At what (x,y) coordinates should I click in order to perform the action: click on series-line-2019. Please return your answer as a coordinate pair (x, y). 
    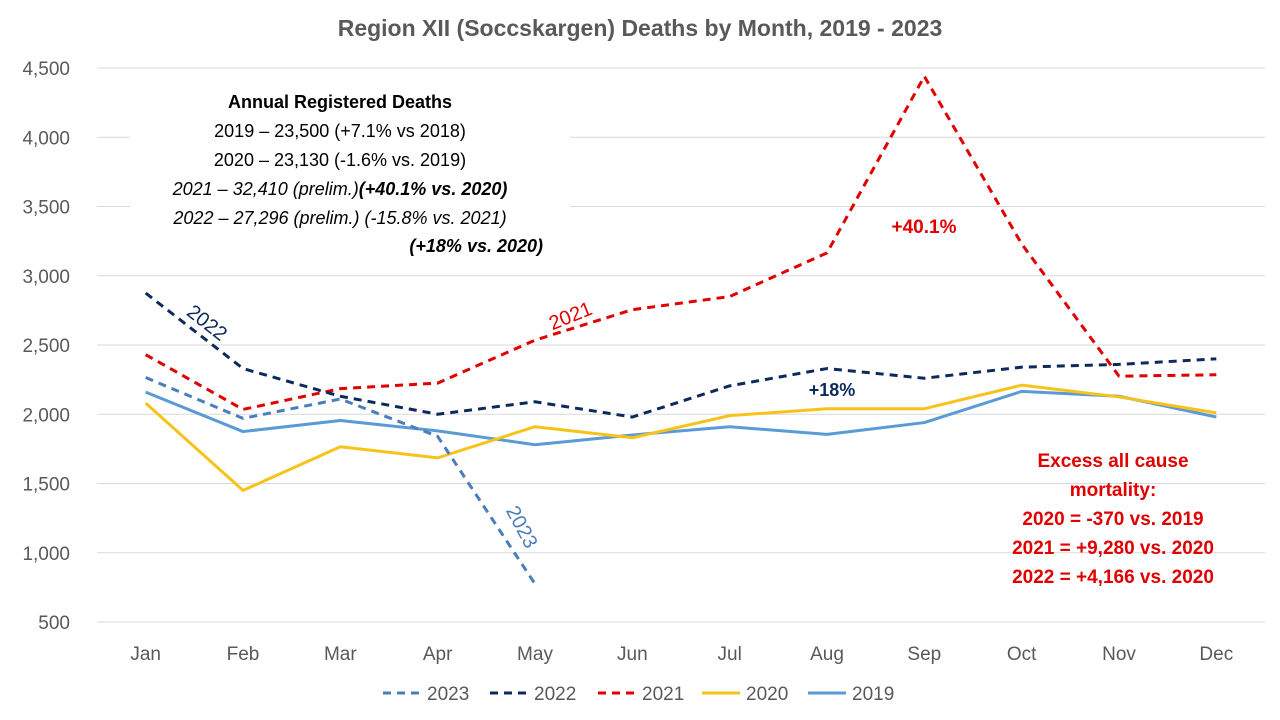
    Looking at the image, I should click on (681, 418).